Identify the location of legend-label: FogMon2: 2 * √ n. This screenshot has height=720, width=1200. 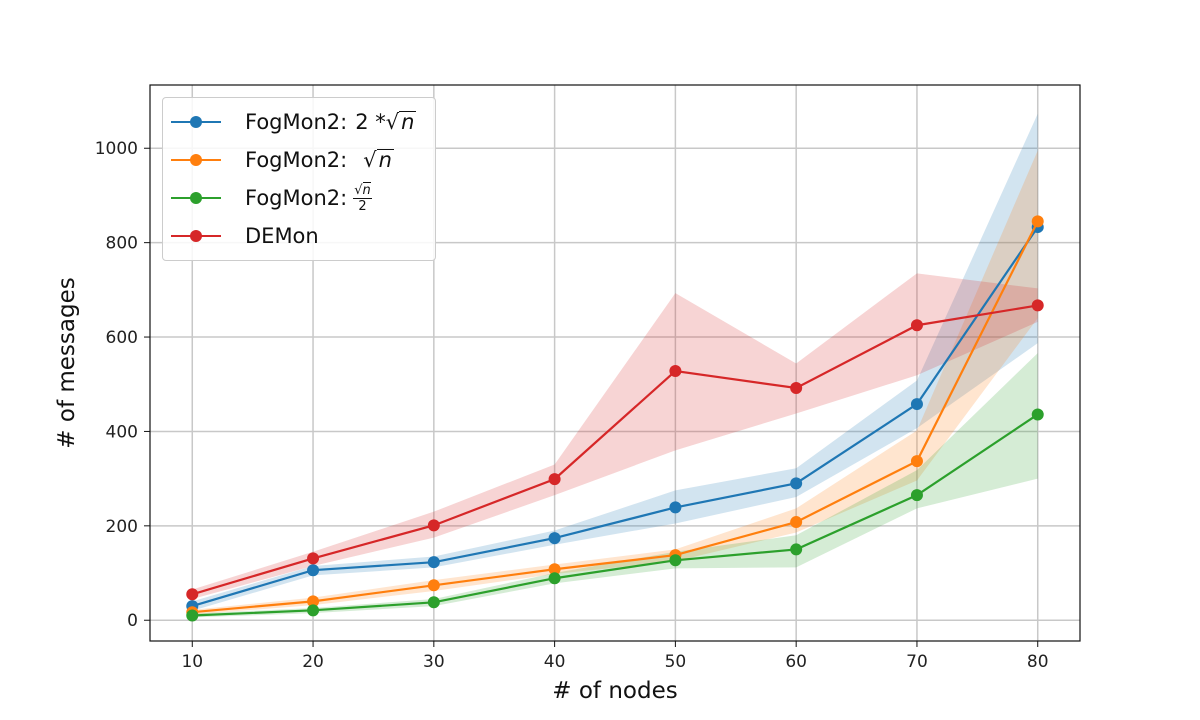
(331, 122).